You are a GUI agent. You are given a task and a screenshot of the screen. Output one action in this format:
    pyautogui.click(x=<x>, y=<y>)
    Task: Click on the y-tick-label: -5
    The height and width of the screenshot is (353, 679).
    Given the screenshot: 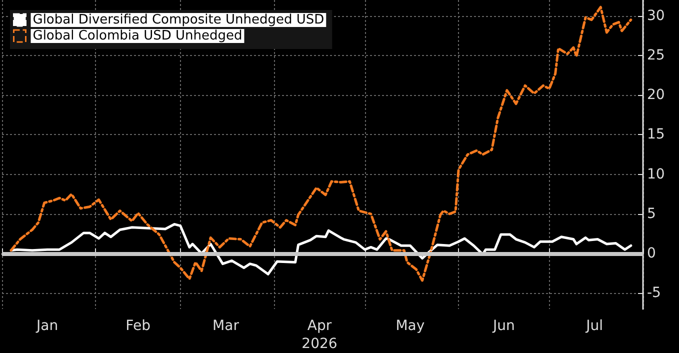 What is the action you would take?
    pyautogui.click(x=654, y=293)
    